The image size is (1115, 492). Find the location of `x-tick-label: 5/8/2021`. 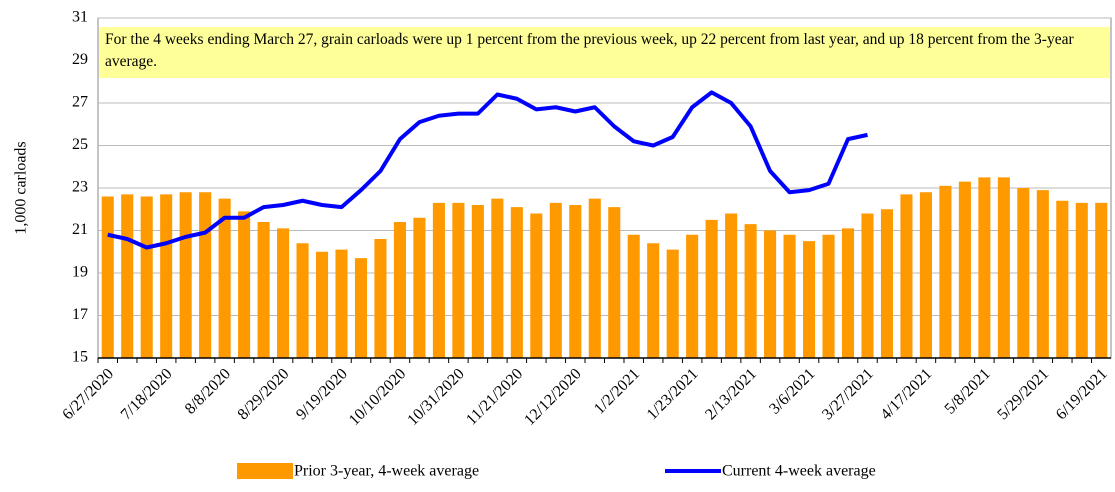

x-tick-label: 5/8/2021 is located at coordinates (968, 391).